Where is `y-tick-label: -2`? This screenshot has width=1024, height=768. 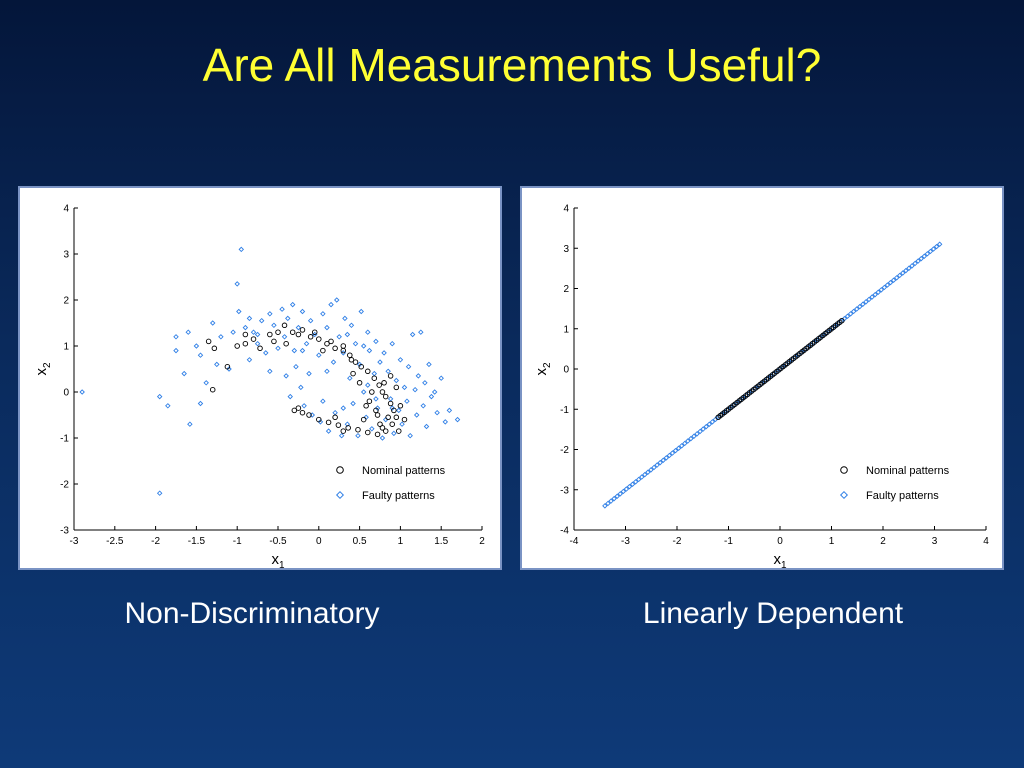 y-tick-label: -2 is located at coordinates (564, 450).